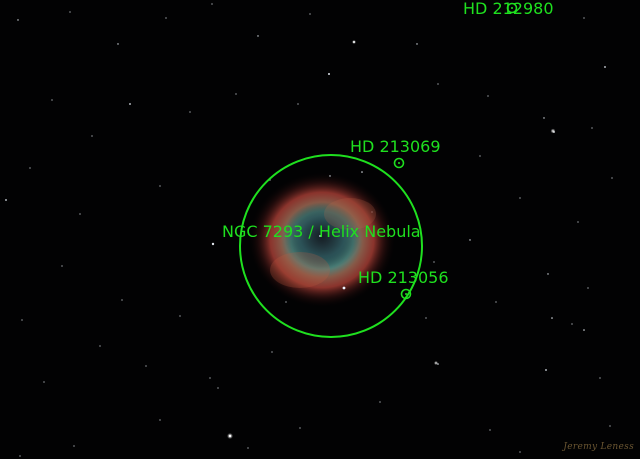 The image size is (640, 459). I want to click on helix-nebula-image, so click(322, 240).